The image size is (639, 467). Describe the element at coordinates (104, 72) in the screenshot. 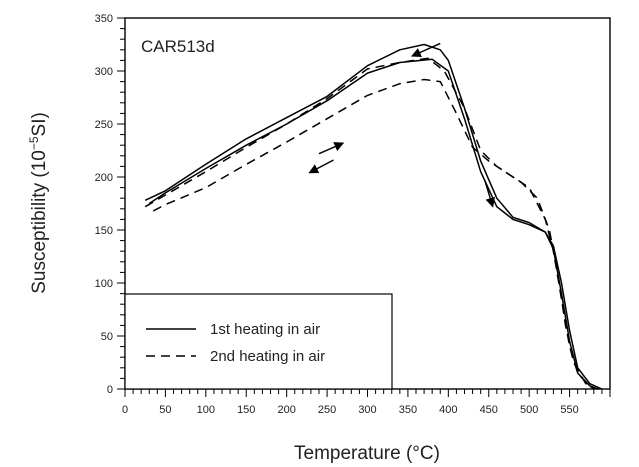

I see `y-tick-label-300: 300` at that location.